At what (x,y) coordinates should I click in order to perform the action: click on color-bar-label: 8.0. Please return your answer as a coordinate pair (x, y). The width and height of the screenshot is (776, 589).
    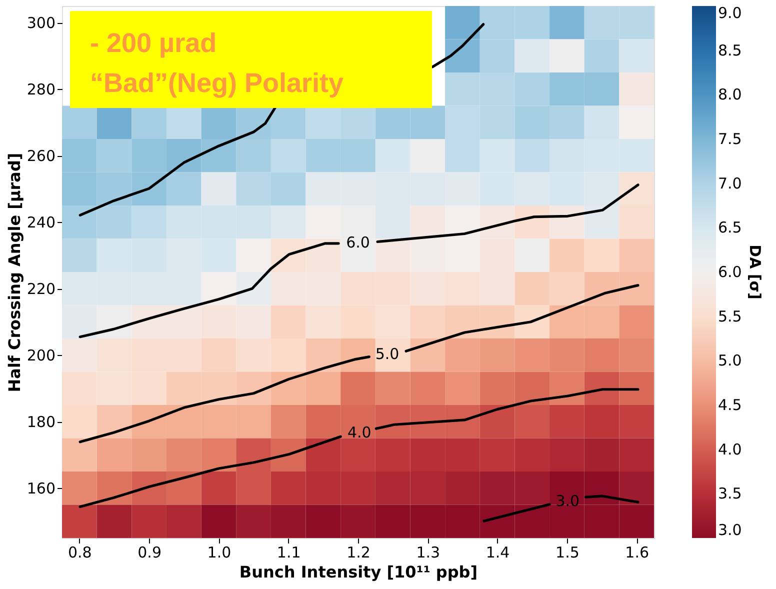
    Looking at the image, I should click on (730, 95).